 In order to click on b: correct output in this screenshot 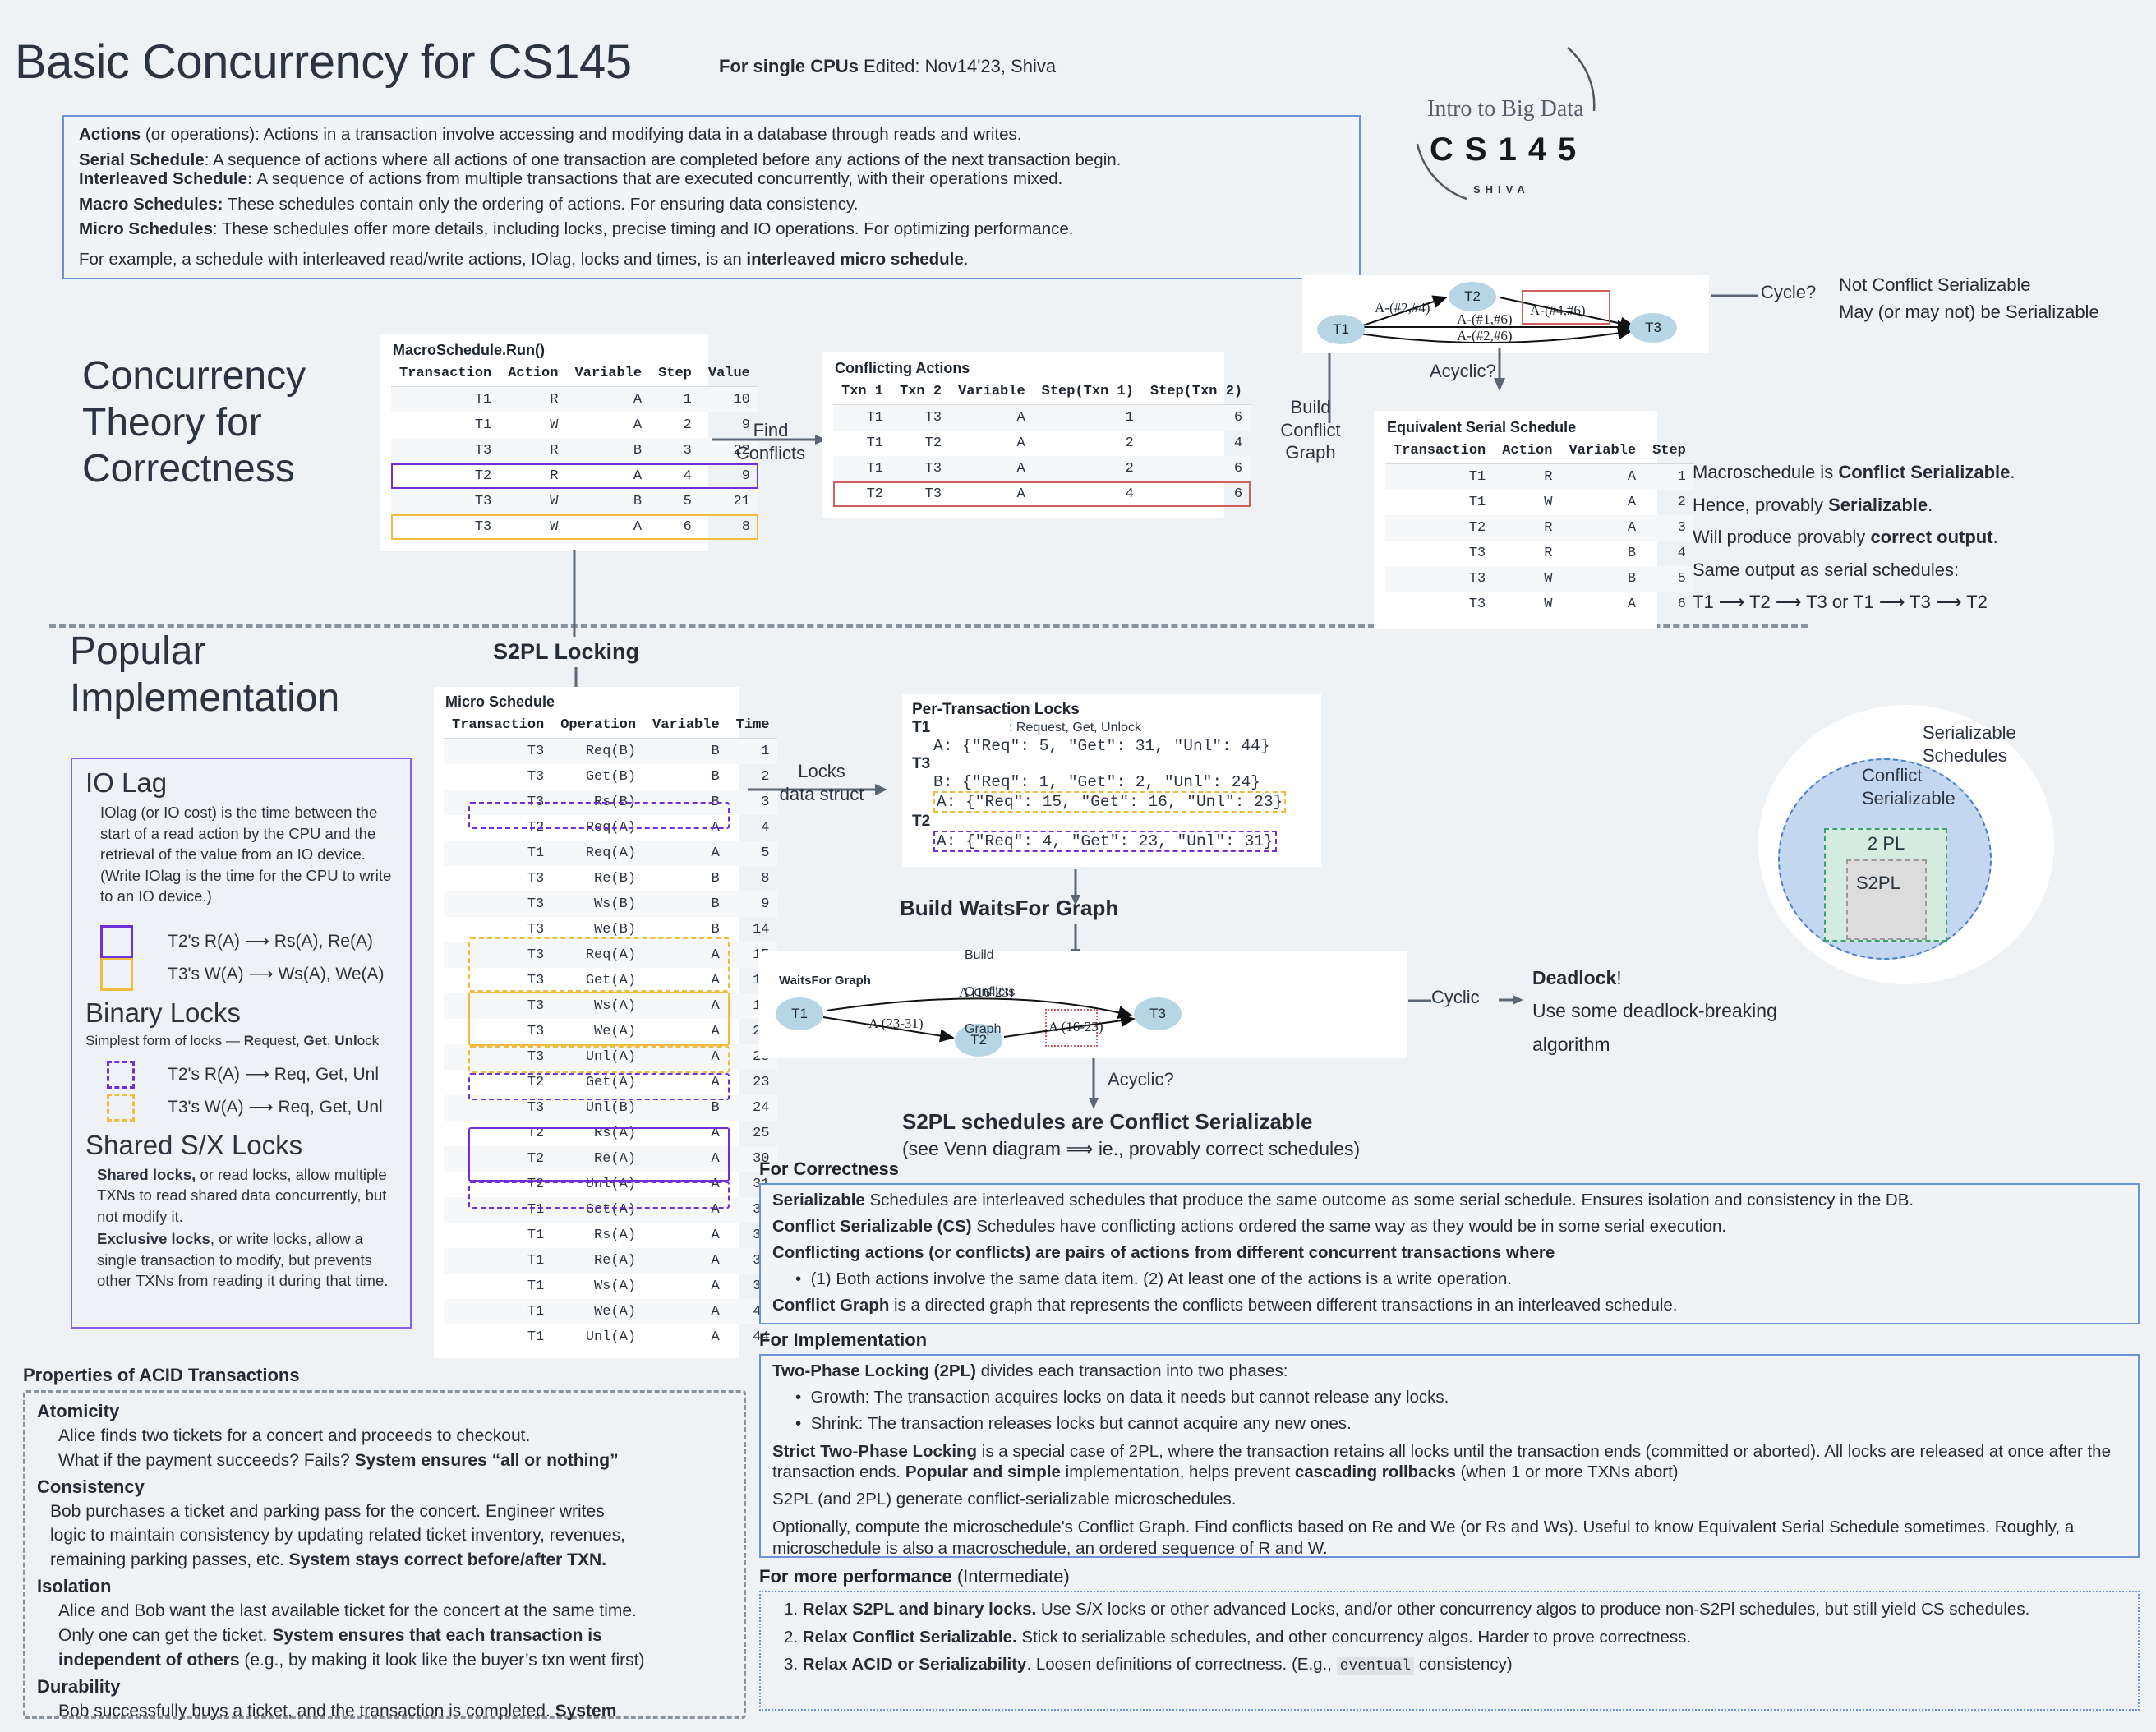, I will do `click(1931, 537)`.